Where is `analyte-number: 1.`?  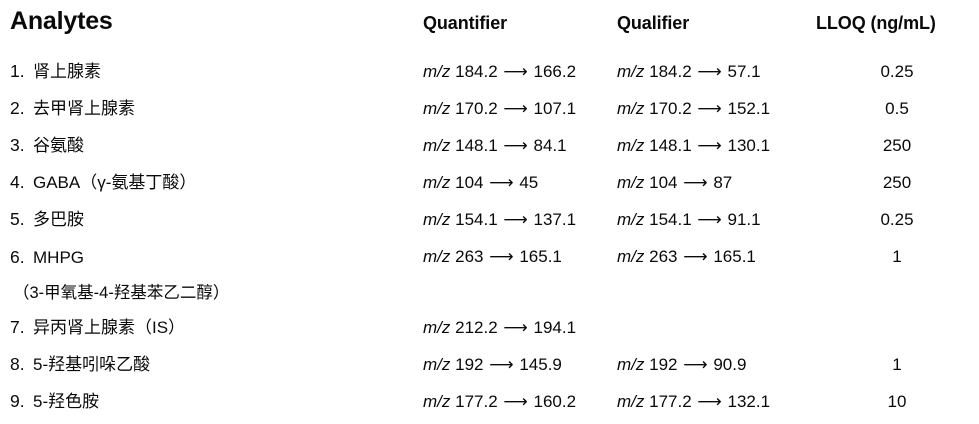 analyte-number: 1. is located at coordinates (17, 71).